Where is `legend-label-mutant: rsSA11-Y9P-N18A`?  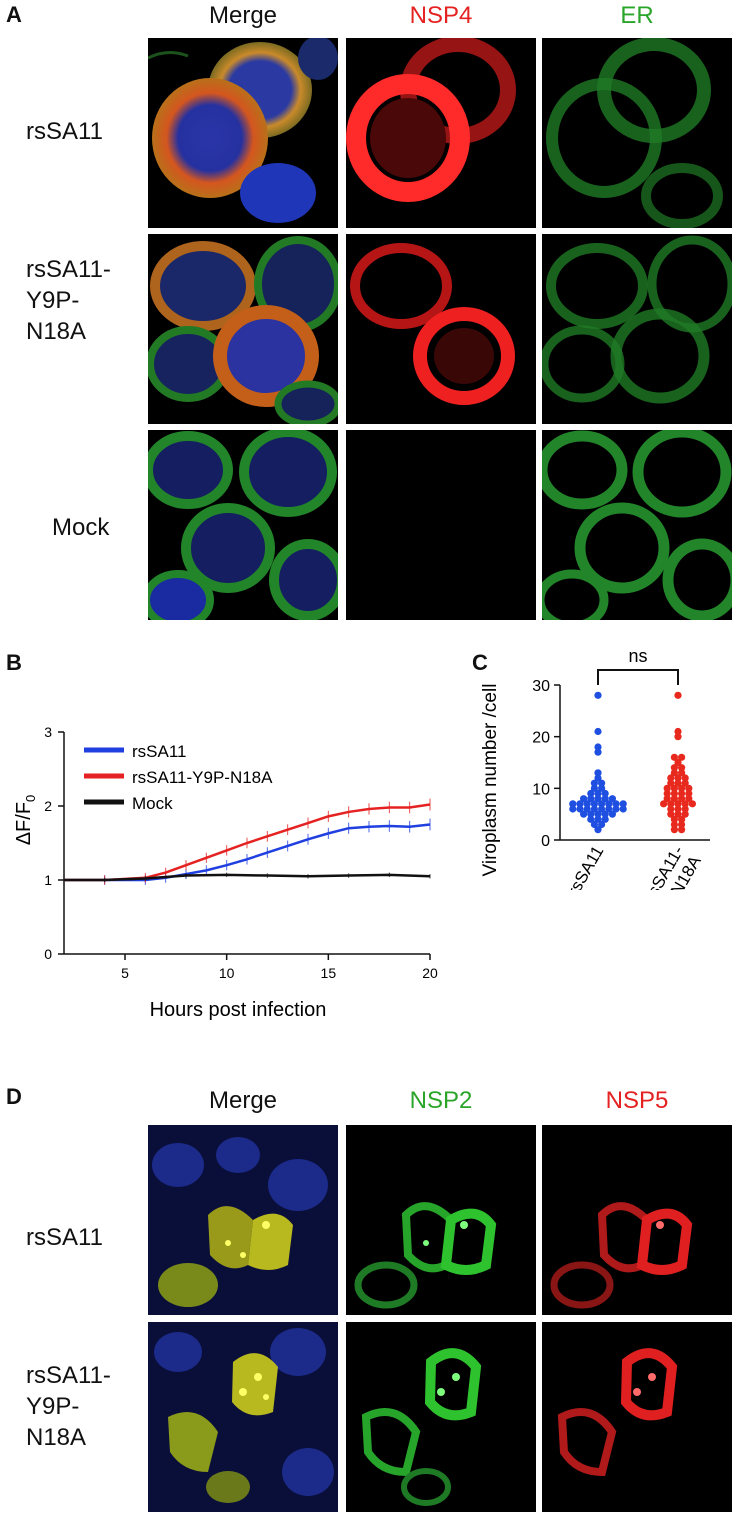 legend-label-mutant: rsSA11-Y9P-N18A is located at coordinates (202, 777).